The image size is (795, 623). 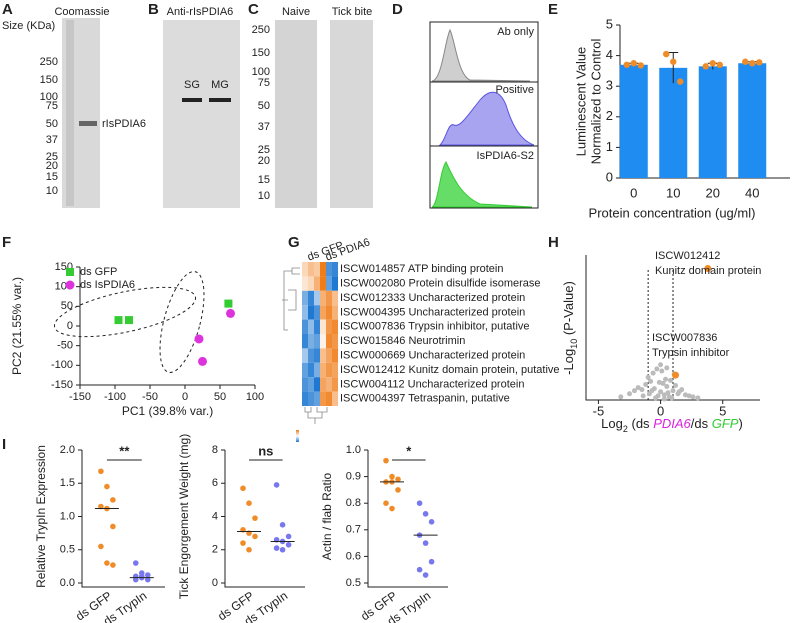 What do you see at coordinates (612, 423) in the screenshot?
I see `label-part: Log` at bounding box center [612, 423].